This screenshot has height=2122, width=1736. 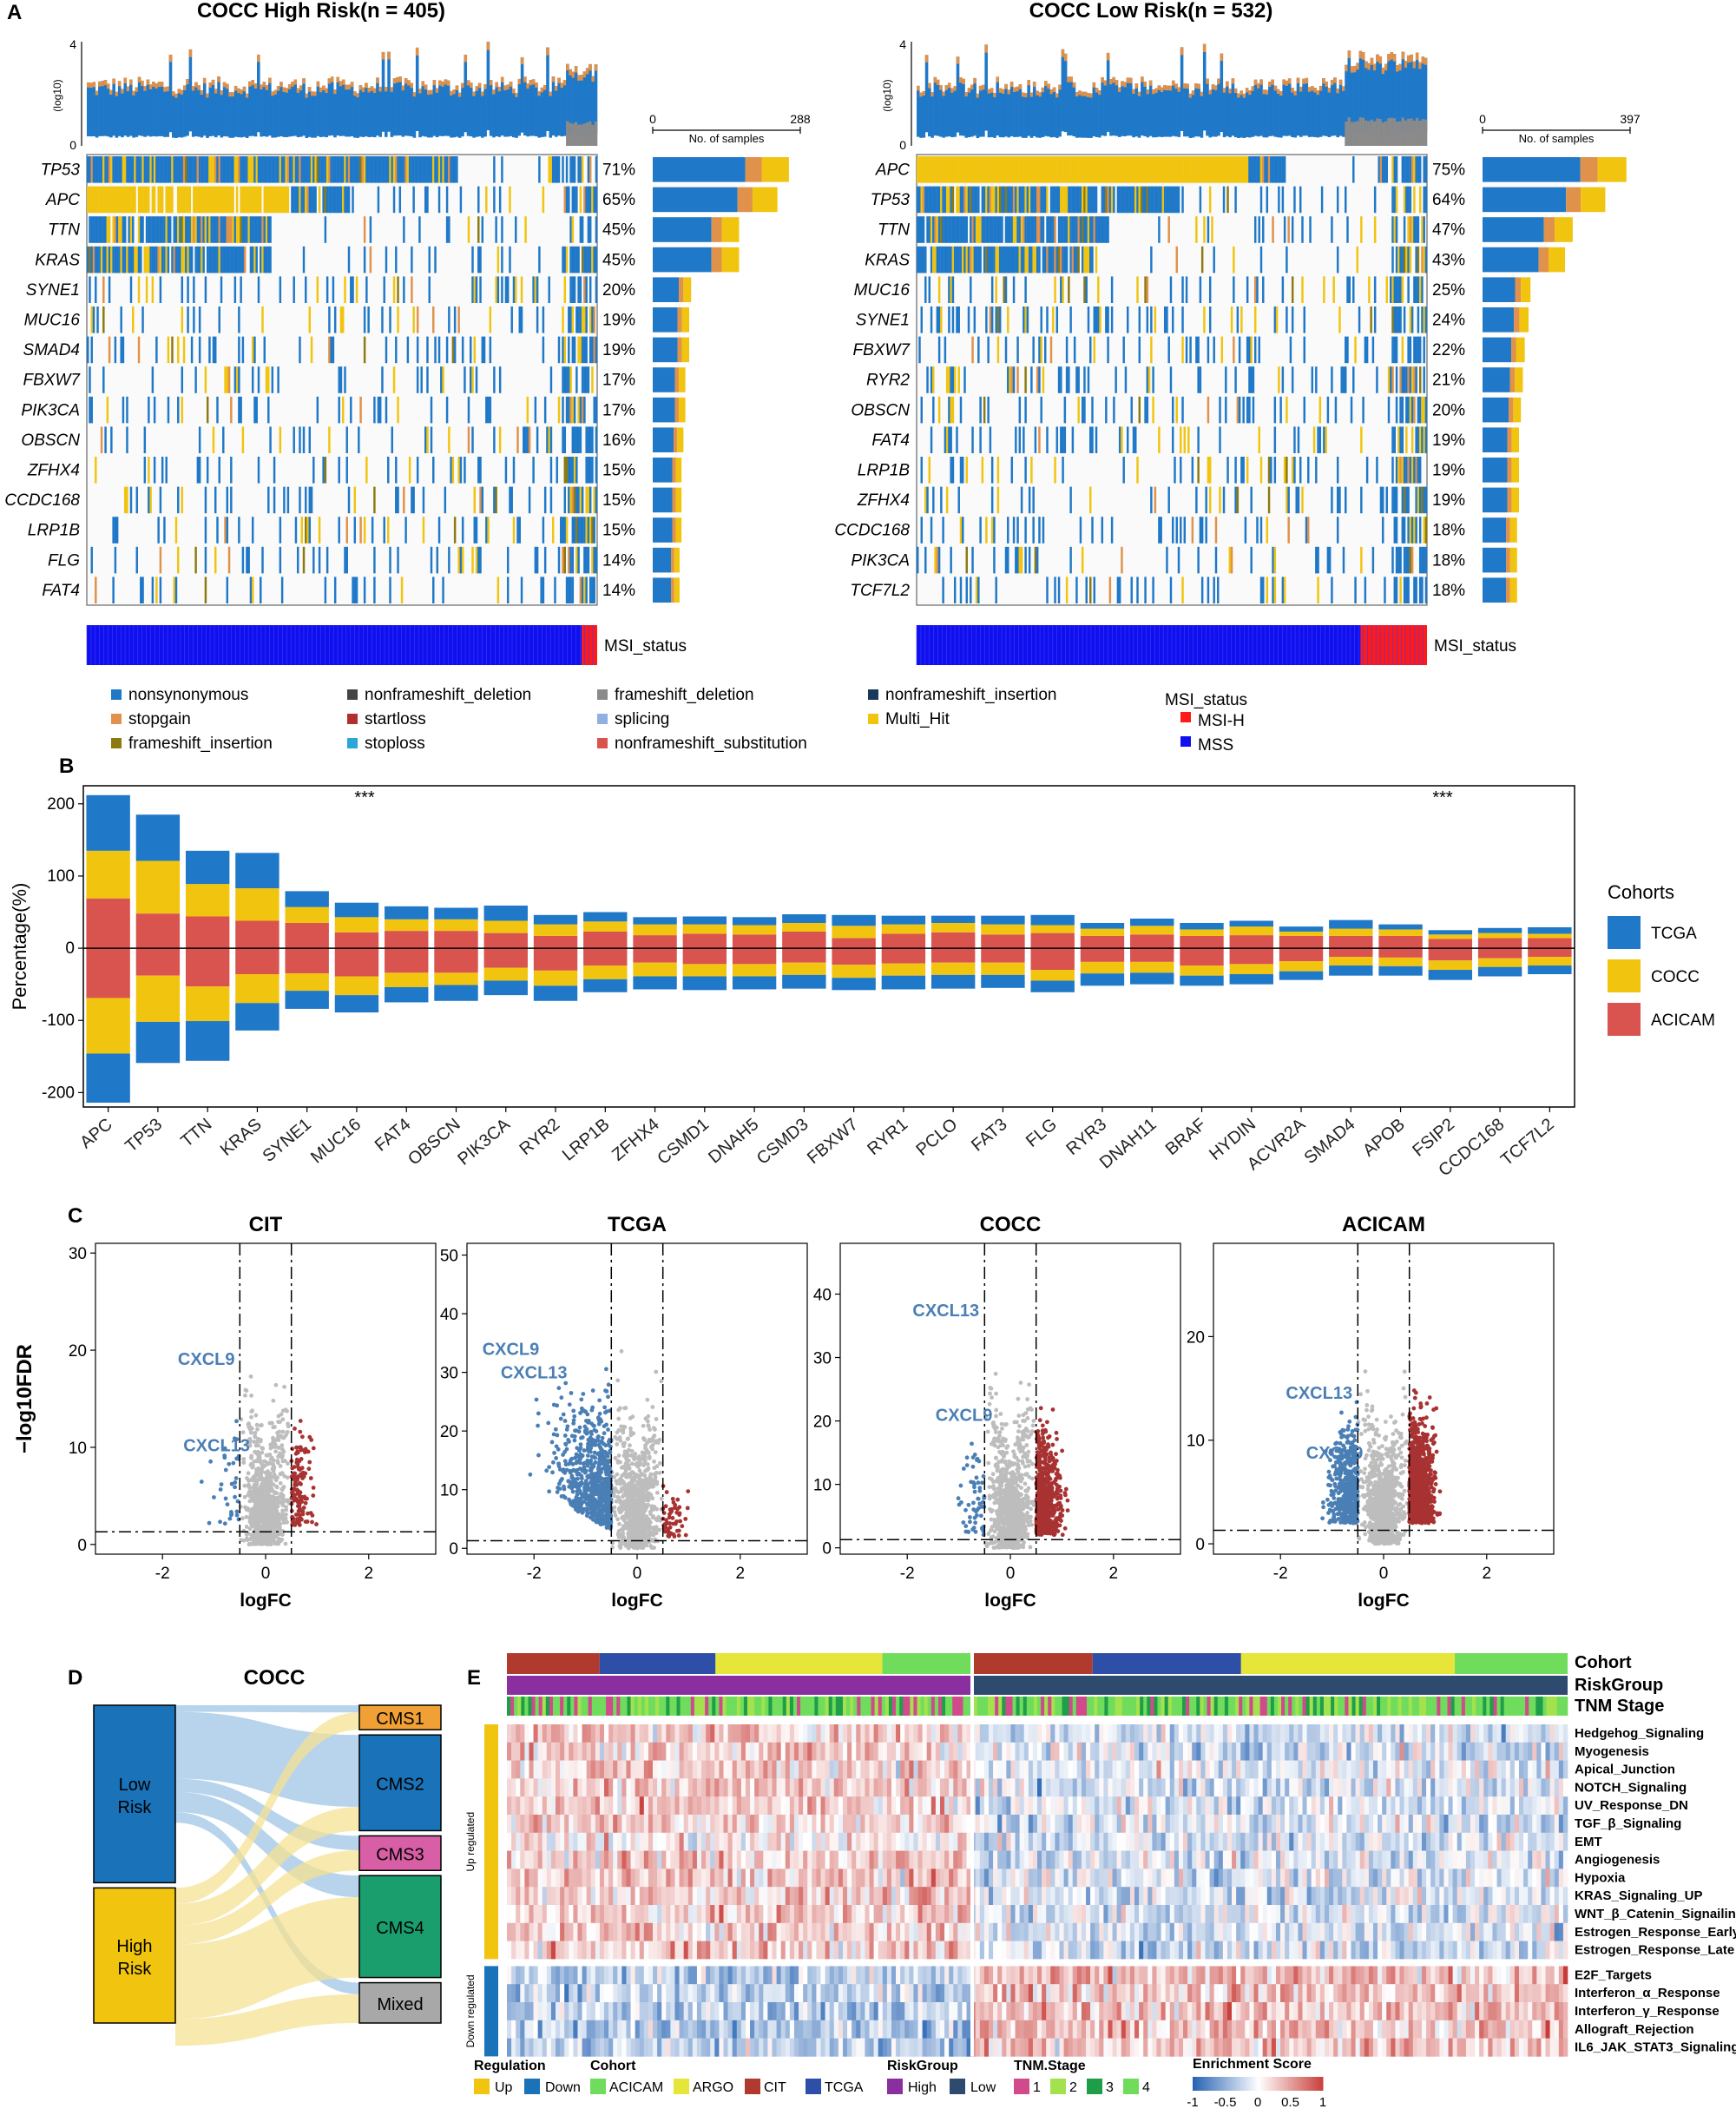 I want to click on gene-pct: 24%, so click(x=1448, y=321).